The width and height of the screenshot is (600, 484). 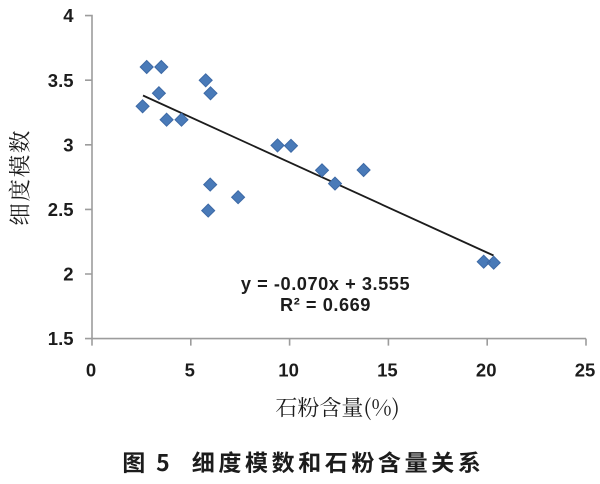 I want to click on svg-text: R² = 0.669, so click(x=325, y=305).